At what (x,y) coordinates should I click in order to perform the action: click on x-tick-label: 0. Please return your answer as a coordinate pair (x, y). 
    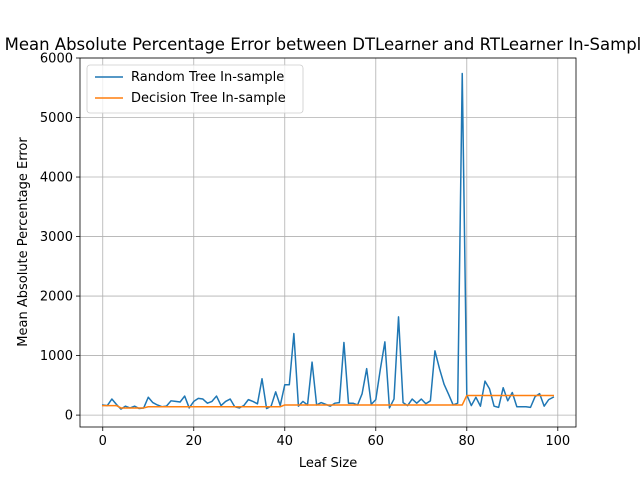
    Looking at the image, I should click on (103, 441).